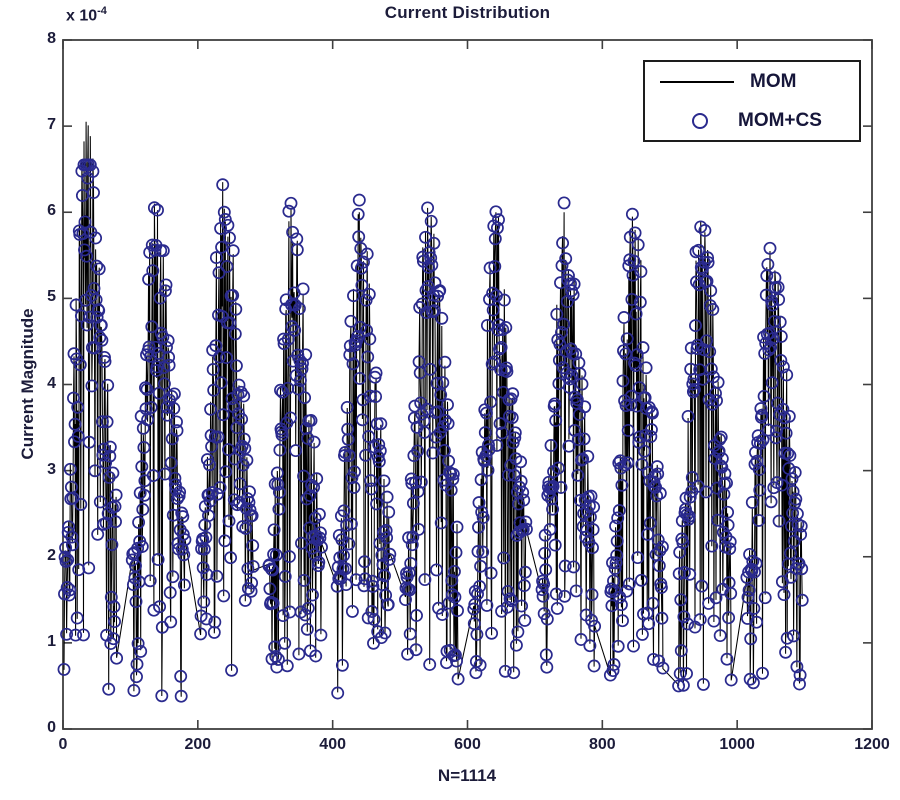 The height and width of the screenshot is (800, 900). What do you see at coordinates (51, 641) in the screenshot?
I see `y-tick-label: 1` at bounding box center [51, 641].